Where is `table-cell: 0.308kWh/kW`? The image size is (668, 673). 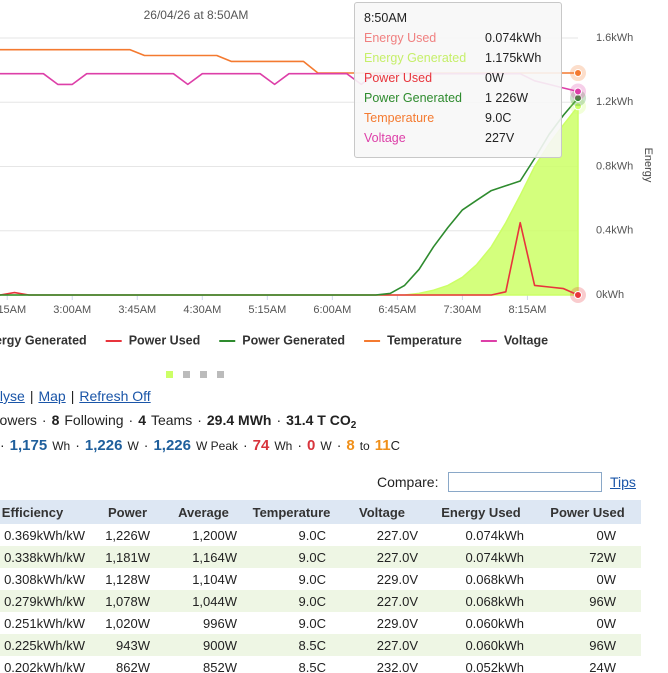
table-cell: 0.308kWh/kW is located at coordinates (44, 579).